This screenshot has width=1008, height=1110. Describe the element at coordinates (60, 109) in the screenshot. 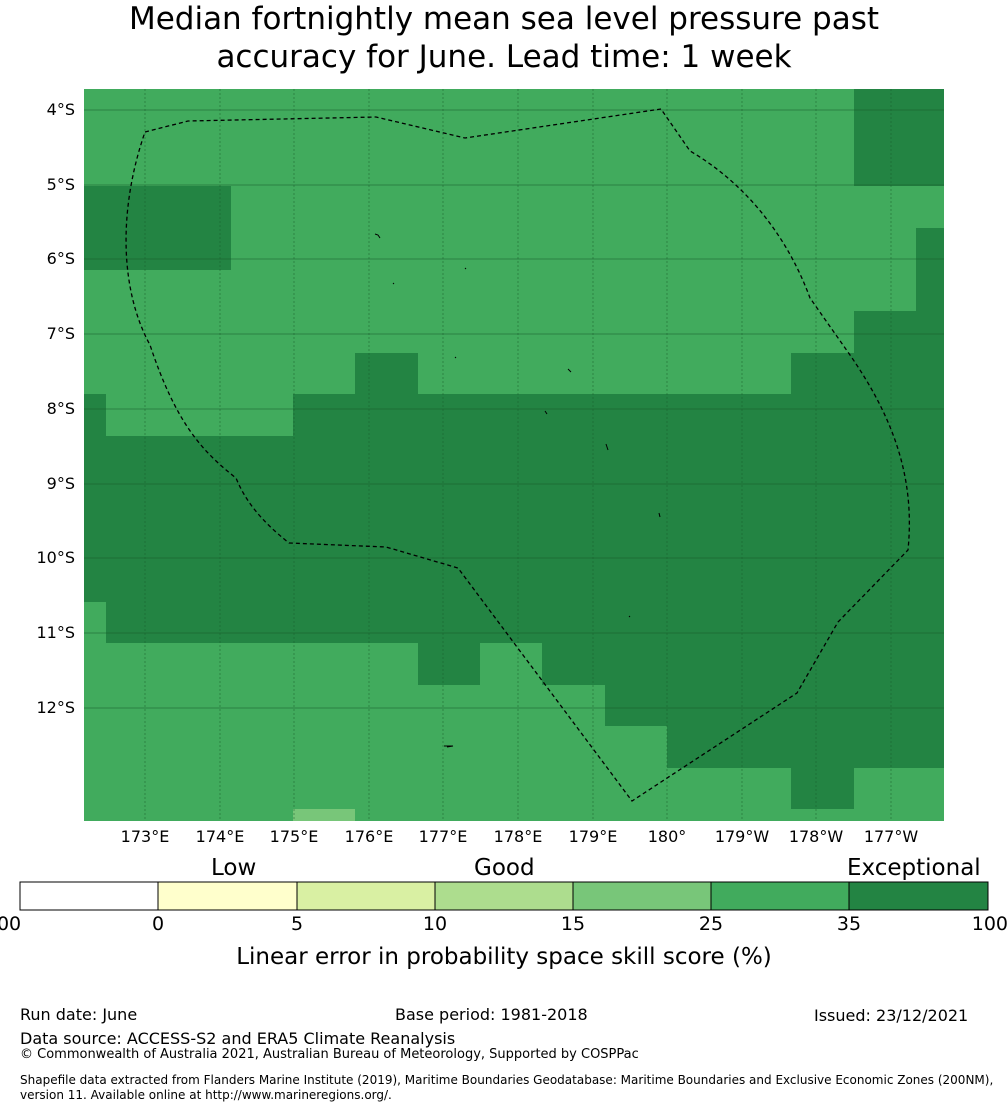

I see `latitude-label: 4°S` at that location.